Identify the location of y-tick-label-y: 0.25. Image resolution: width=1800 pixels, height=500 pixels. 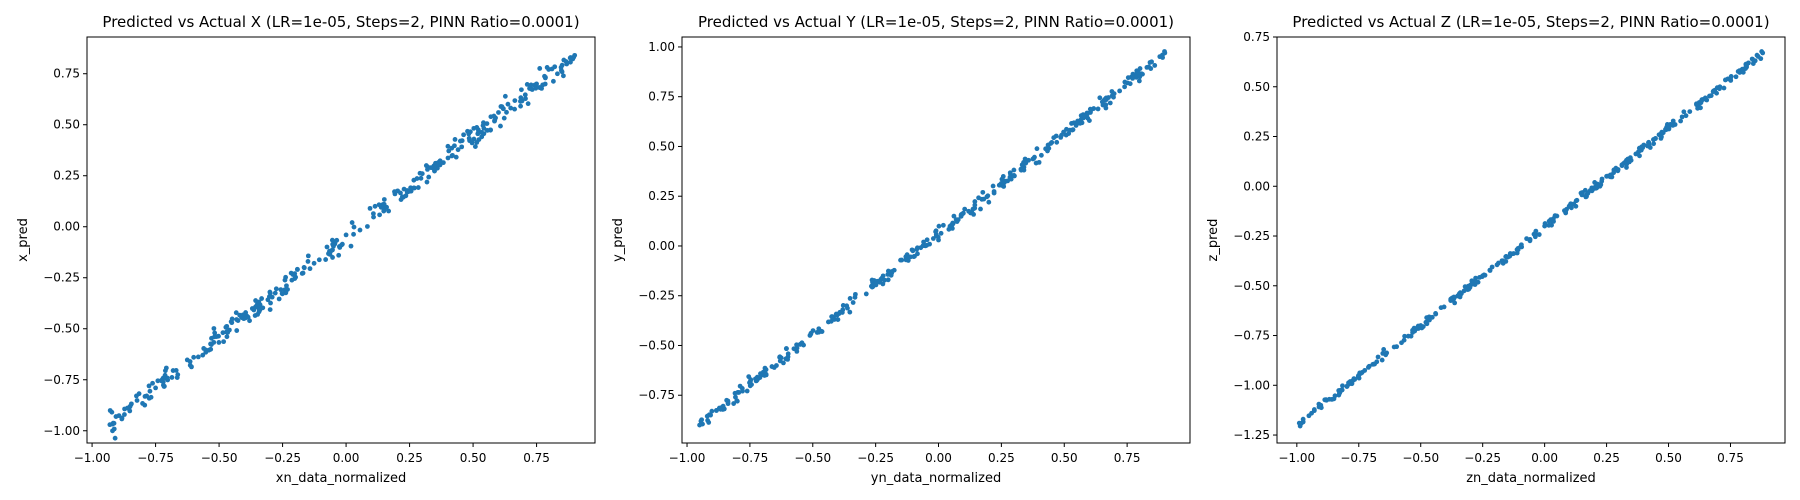
(661, 196).